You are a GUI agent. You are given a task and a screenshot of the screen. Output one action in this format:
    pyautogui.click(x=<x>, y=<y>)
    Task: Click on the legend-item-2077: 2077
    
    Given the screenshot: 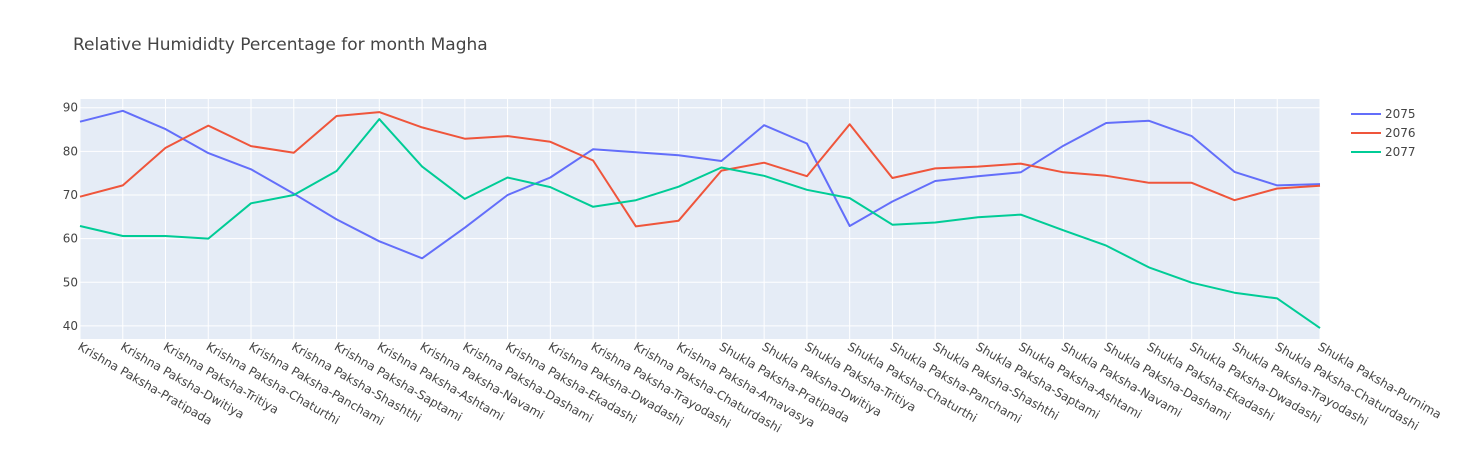 What is the action you would take?
    pyautogui.click(x=1383, y=152)
    